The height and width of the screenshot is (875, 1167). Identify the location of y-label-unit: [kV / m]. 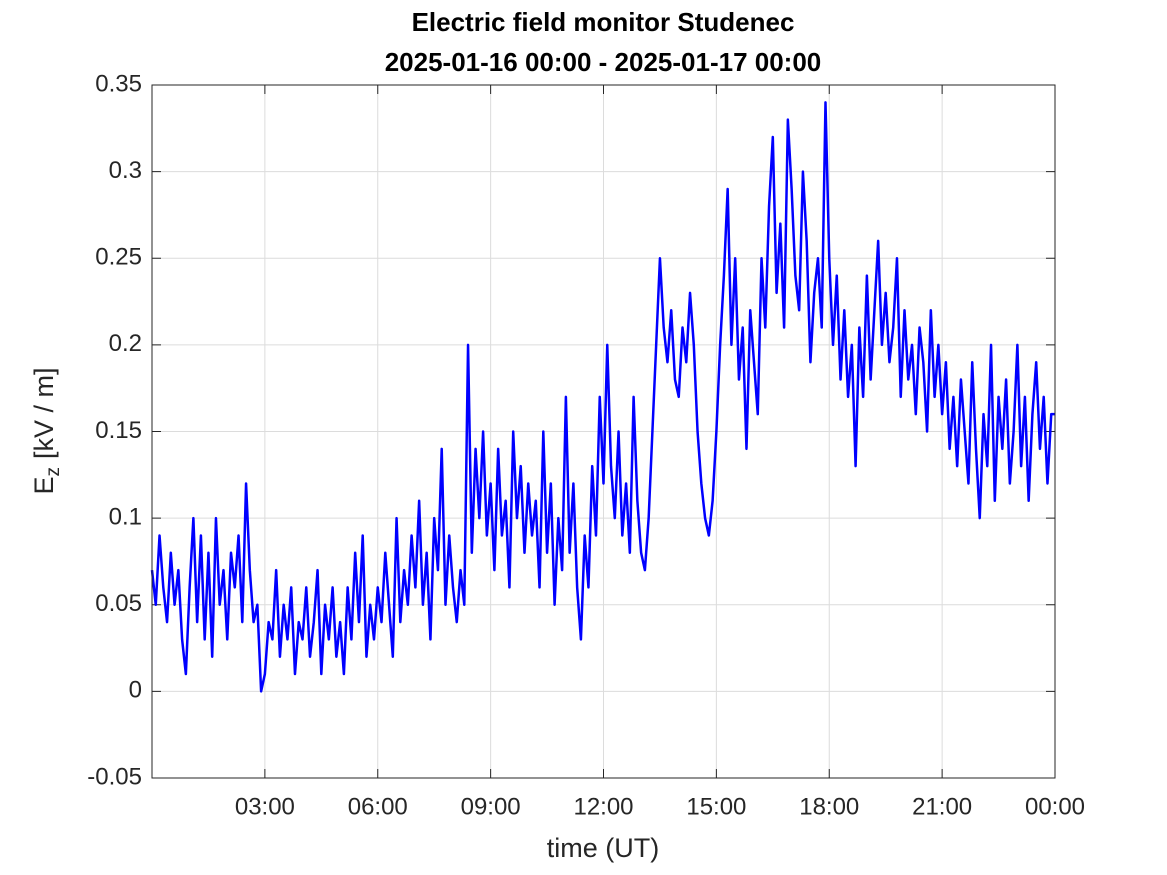
(44, 413).